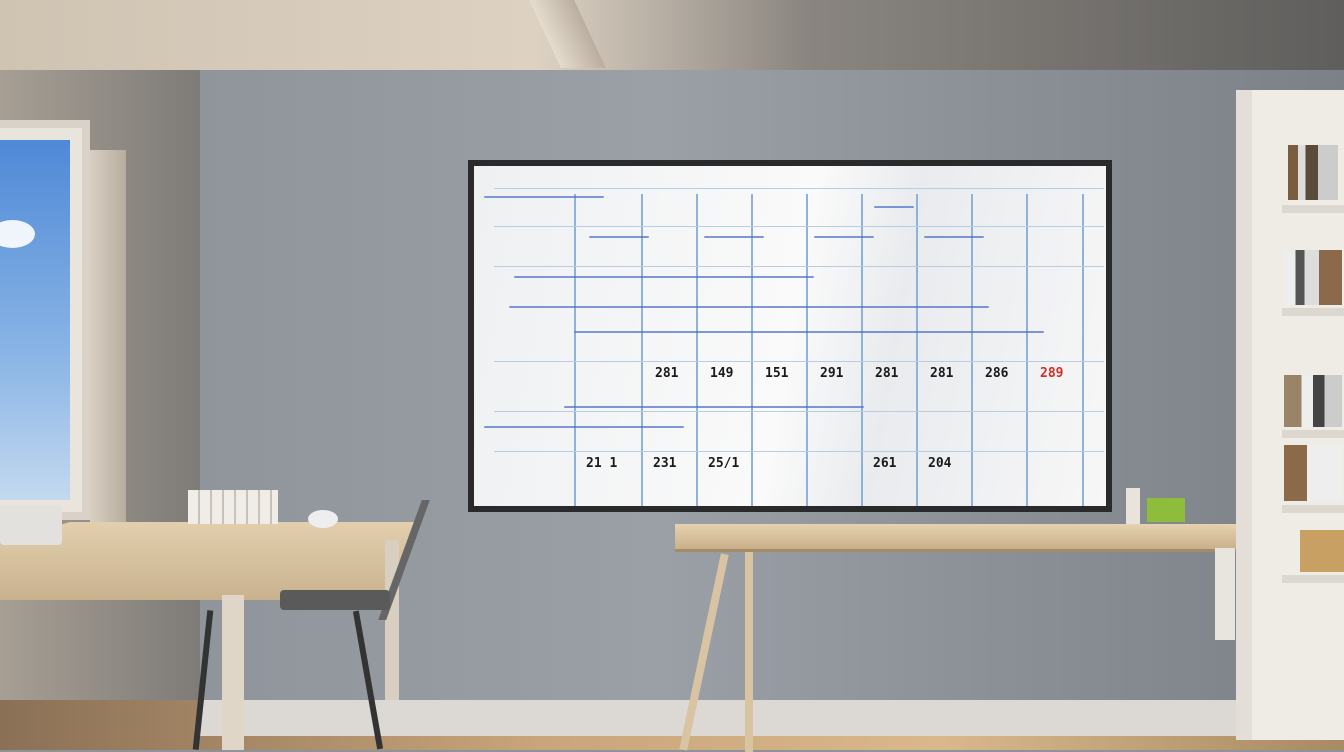 The width and height of the screenshot is (1344, 752). What do you see at coordinates (940, 463) in the screenshot?
I see `calendar-number: 204` at bounding box center [940, 463].